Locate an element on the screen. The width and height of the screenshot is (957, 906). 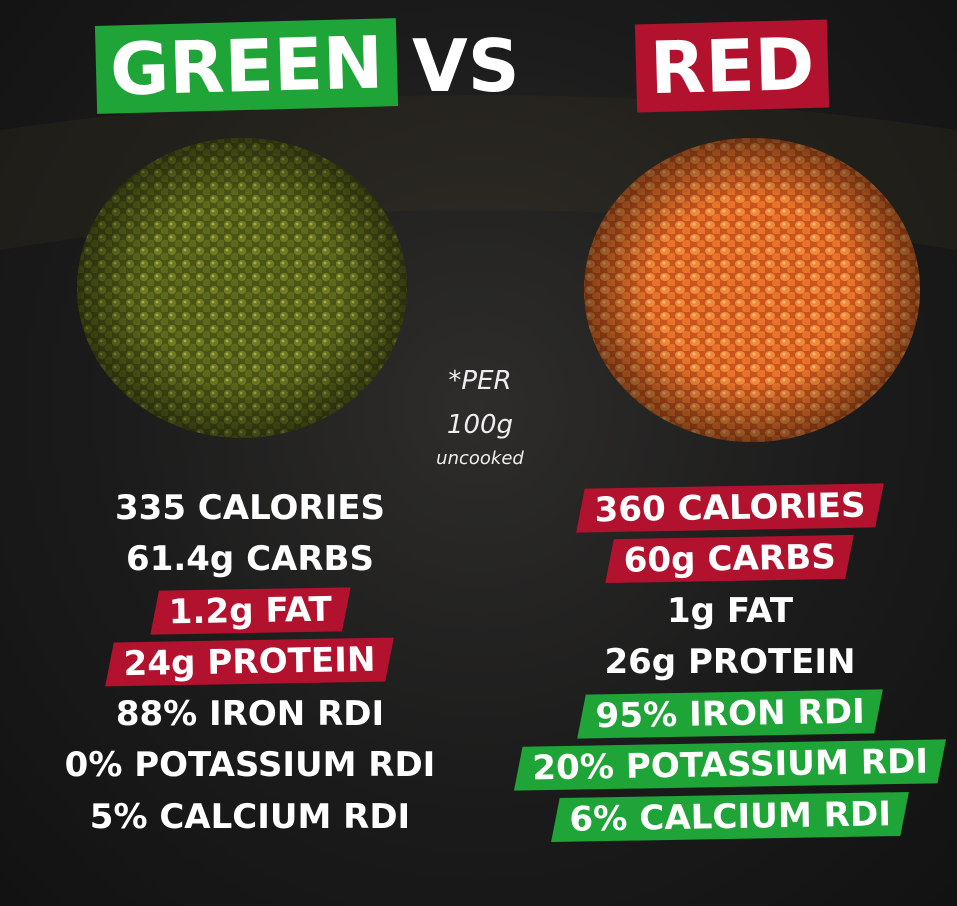
nutrient-text: 1g FAT is located at coordinates (730, 610).